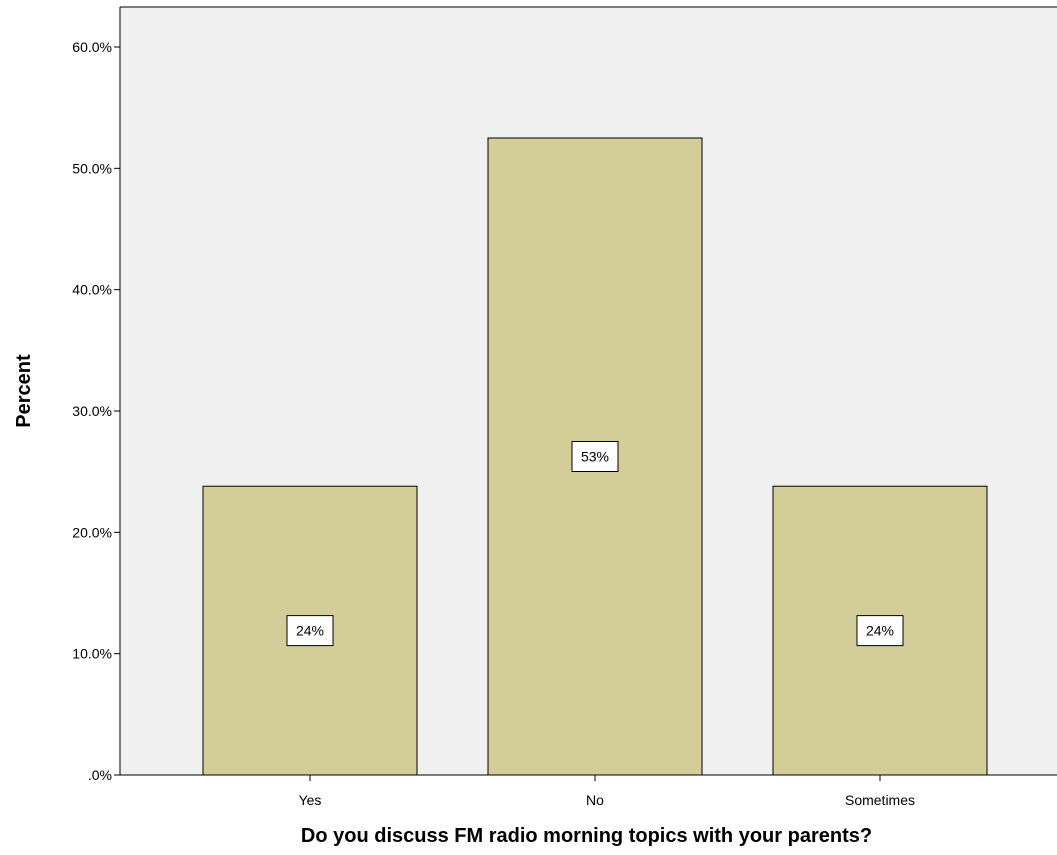 The width and height of the screenshot is (1057, 855). What do you see at coordinates (92, 168) in the screenshot?
I see `y-tick-label: 50.0%` at bounding box center [92, 168].